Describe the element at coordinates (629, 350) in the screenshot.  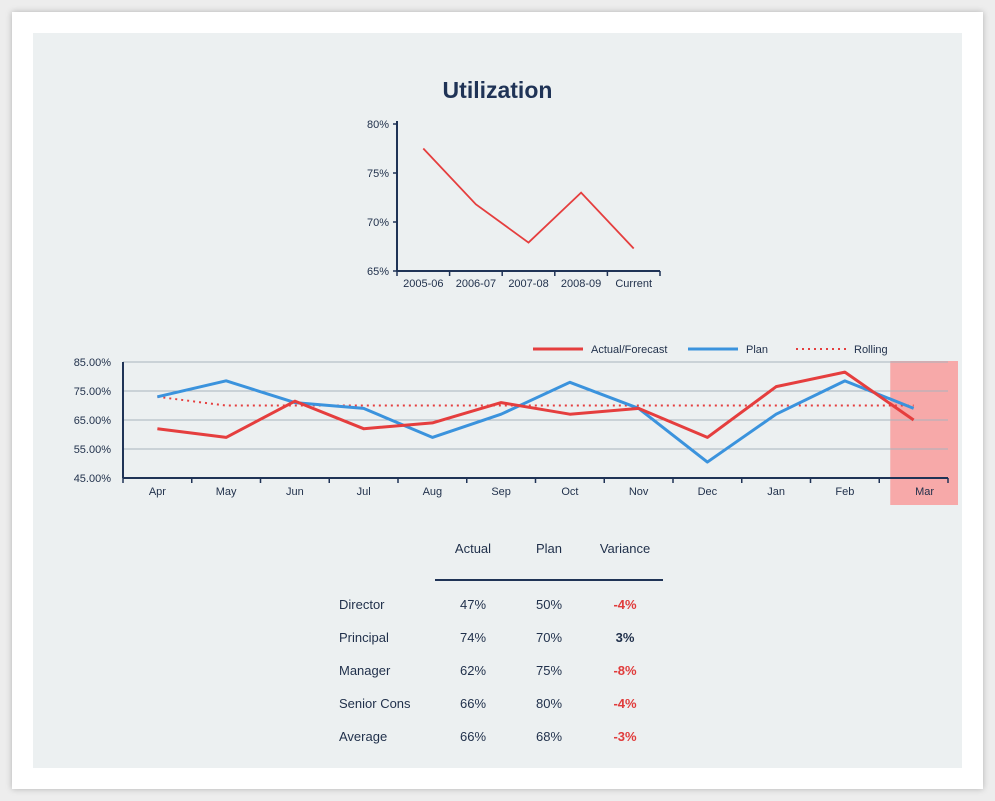
I see `legend-label-actual-forecast: Actual/Forecast` at that location.